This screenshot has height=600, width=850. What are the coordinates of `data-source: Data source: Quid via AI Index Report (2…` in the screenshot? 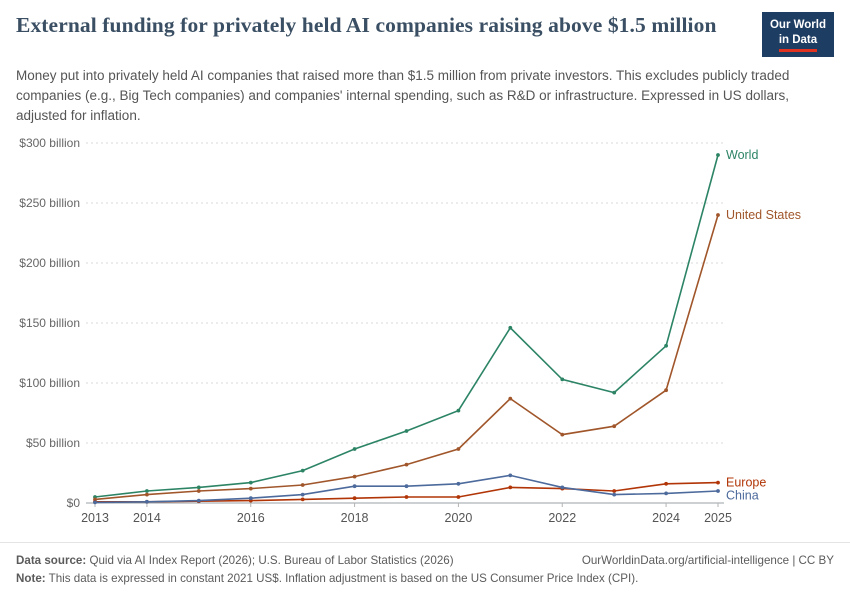 It's located at (235, 561).